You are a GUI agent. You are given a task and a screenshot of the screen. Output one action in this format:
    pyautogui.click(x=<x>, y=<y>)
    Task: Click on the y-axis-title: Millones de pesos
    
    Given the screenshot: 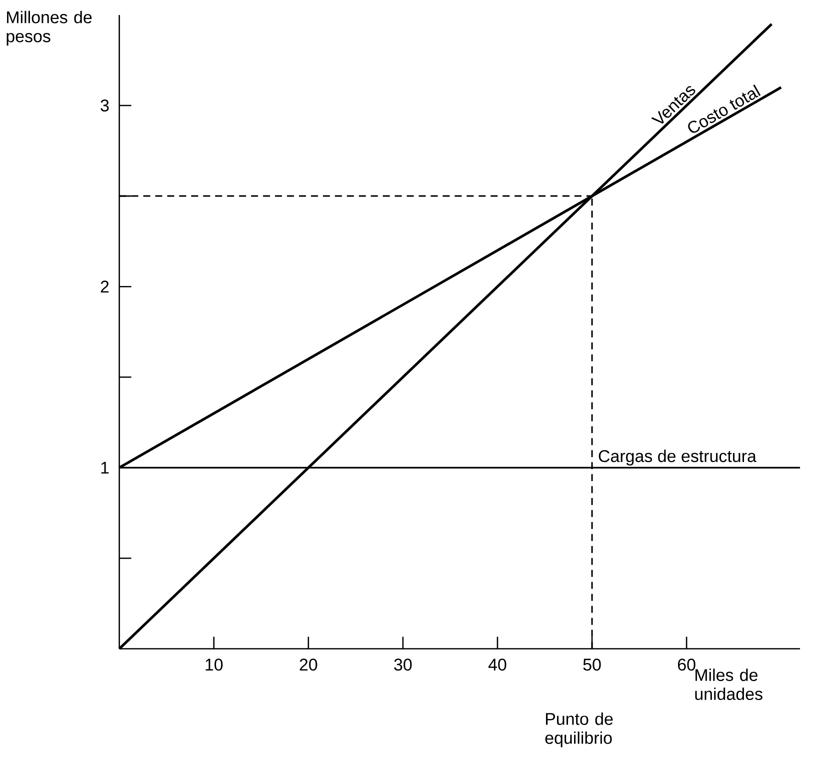 What is the action you would take?
    pyautogui.click(x=49, y=28)
    